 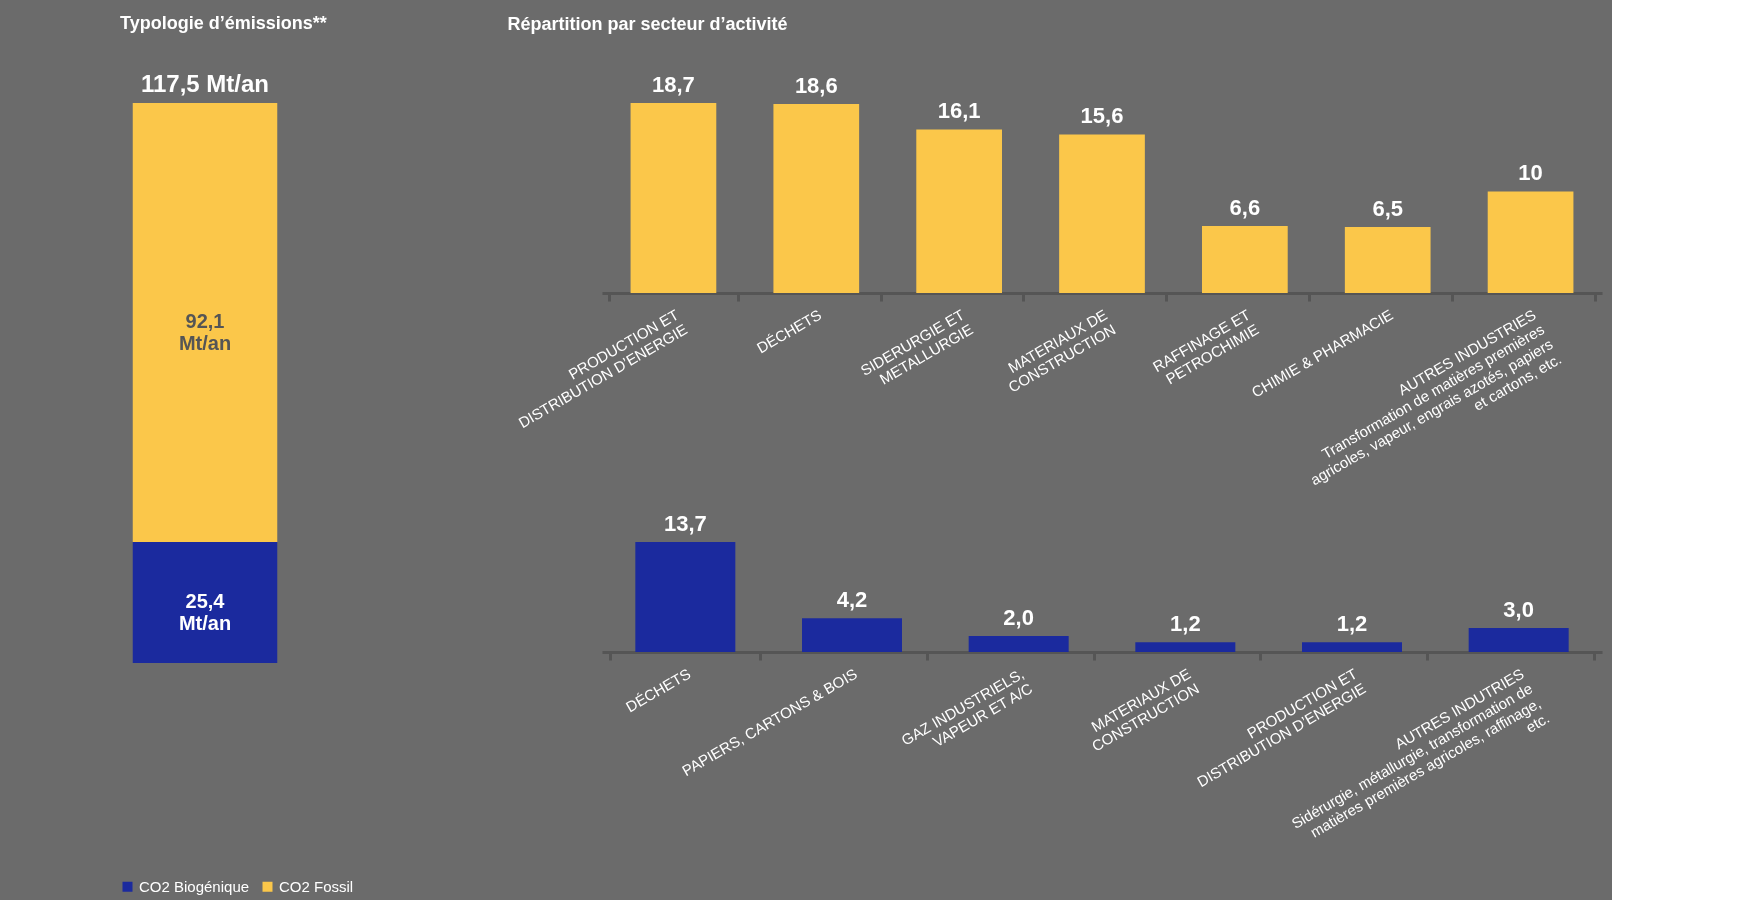 I want to click on chart-title: Typologie d’émissions**, so click(x=223, y=23).